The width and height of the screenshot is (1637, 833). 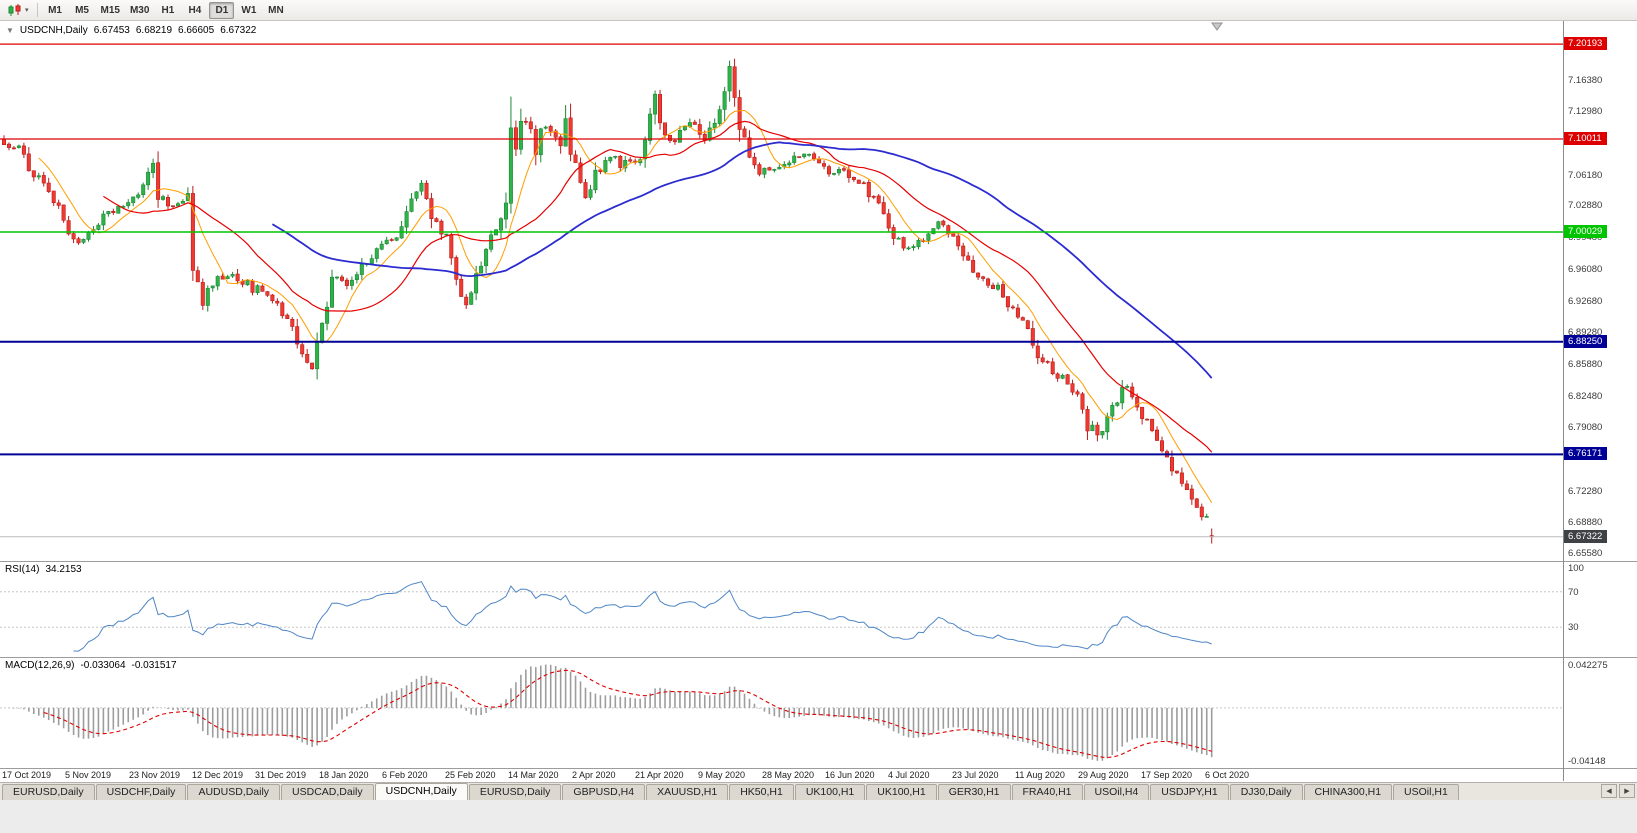 I want to click on rsi-value: 34.2153, so click(x=63, y=569).